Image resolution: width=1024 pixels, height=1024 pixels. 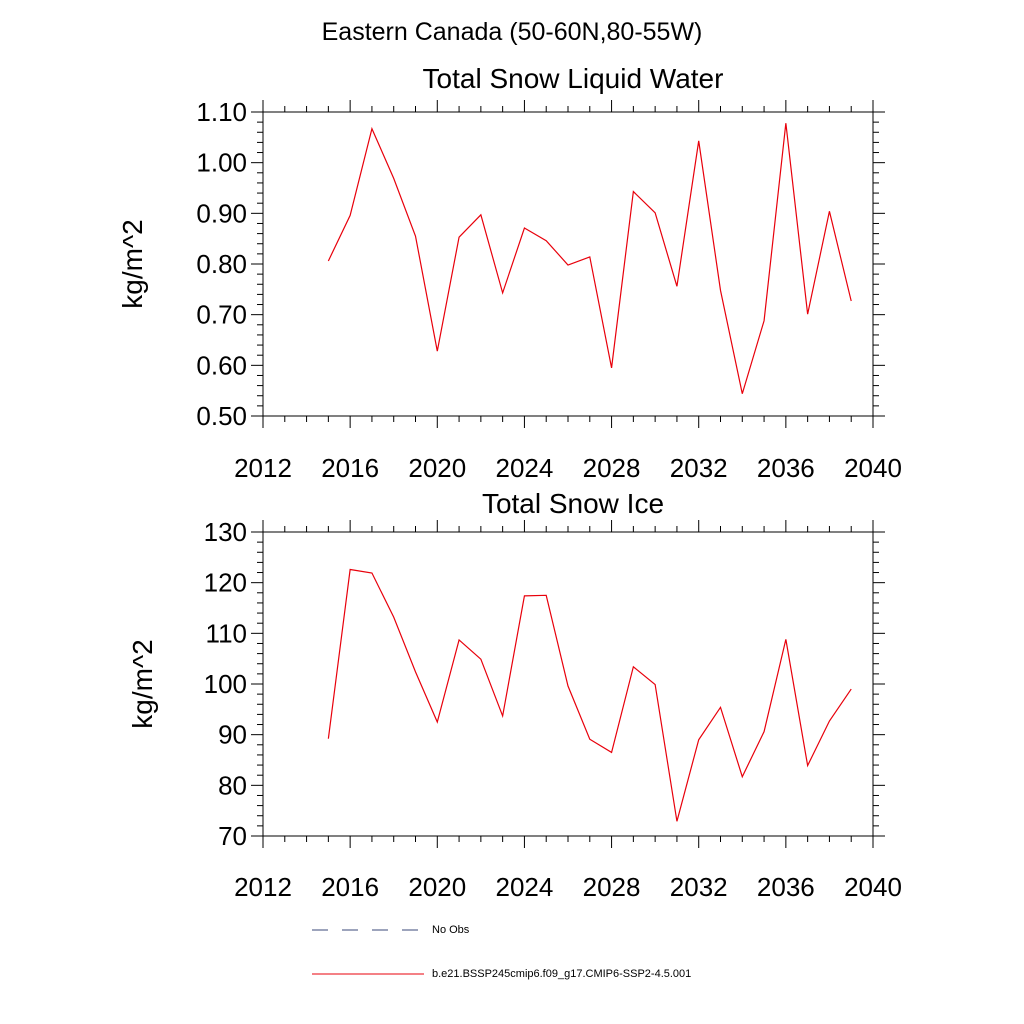 What do you see at coordinates (221, 112) in the screenshot?
I see `y-tick-label: 1.10` at bounding box center [221, 112].